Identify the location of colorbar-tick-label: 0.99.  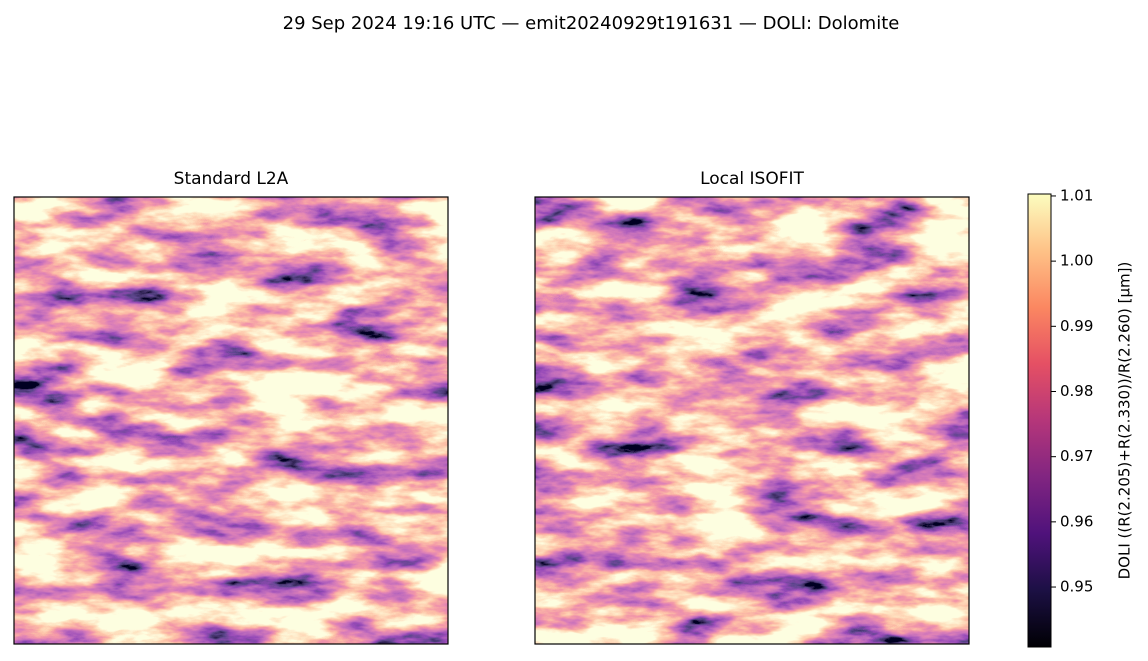
(1076, 326).